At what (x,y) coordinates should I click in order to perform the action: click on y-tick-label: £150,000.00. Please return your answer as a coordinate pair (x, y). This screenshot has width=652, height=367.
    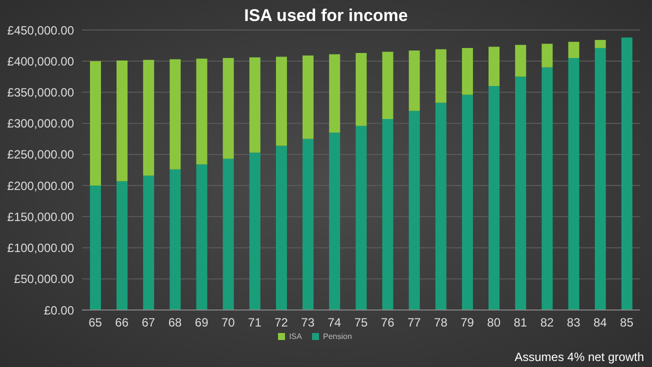
    Looking at the image, I should click on (40, 217).